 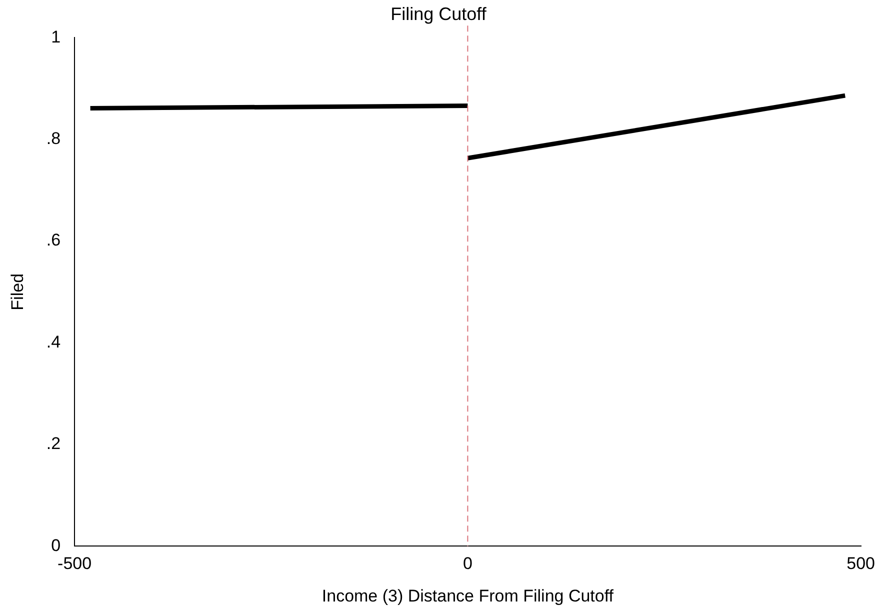 I want to click on y-tick-label: .8, so click(x=53, y=138).